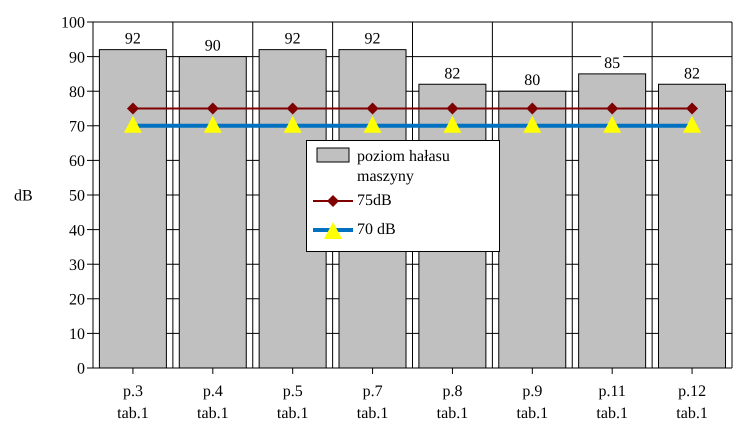  Describe the element at coordinates (133, 402) in the screenshot. I see `x-tick-label: p.3 tab.1` at that location.